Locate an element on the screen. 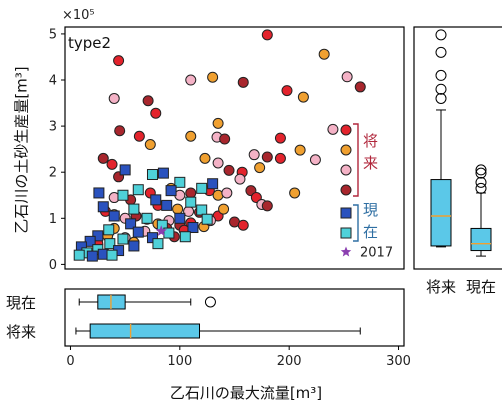 This screenshot has width=502, height=405. y-tick-label: 5 is located at coordinates (53, 34).